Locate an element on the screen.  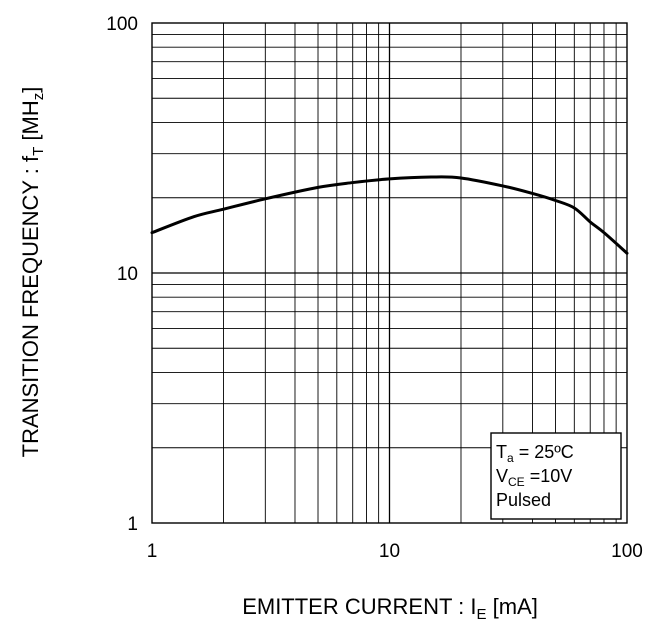
y-tick-label: 100 is located at coordinates (122, 24).